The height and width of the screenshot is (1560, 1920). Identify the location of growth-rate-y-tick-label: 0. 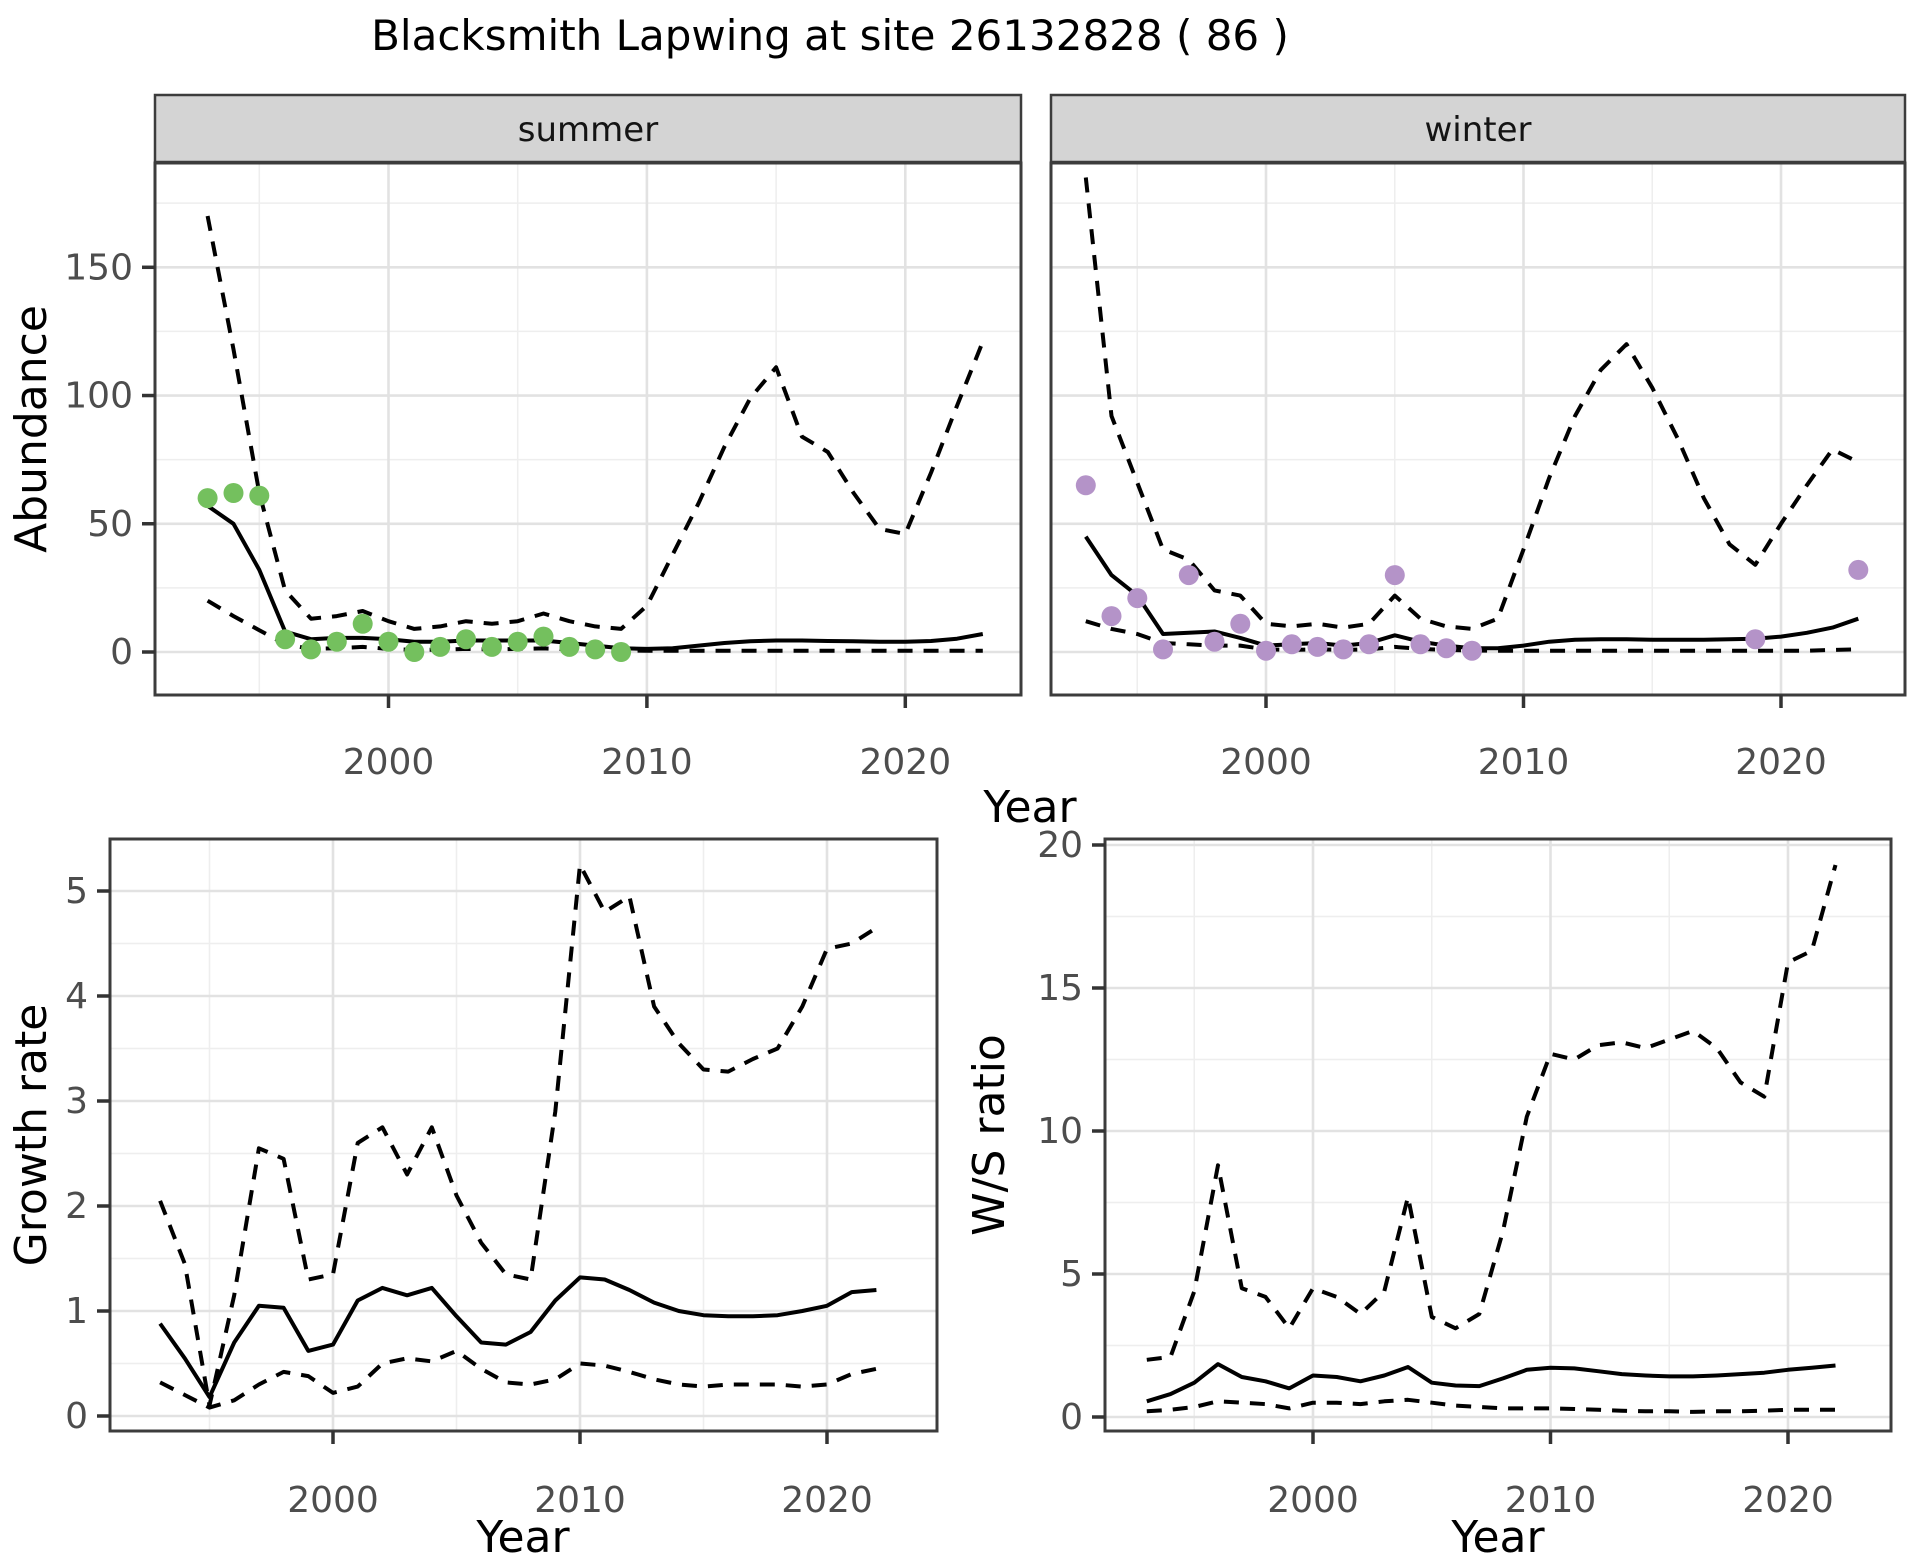
(76, 1416).